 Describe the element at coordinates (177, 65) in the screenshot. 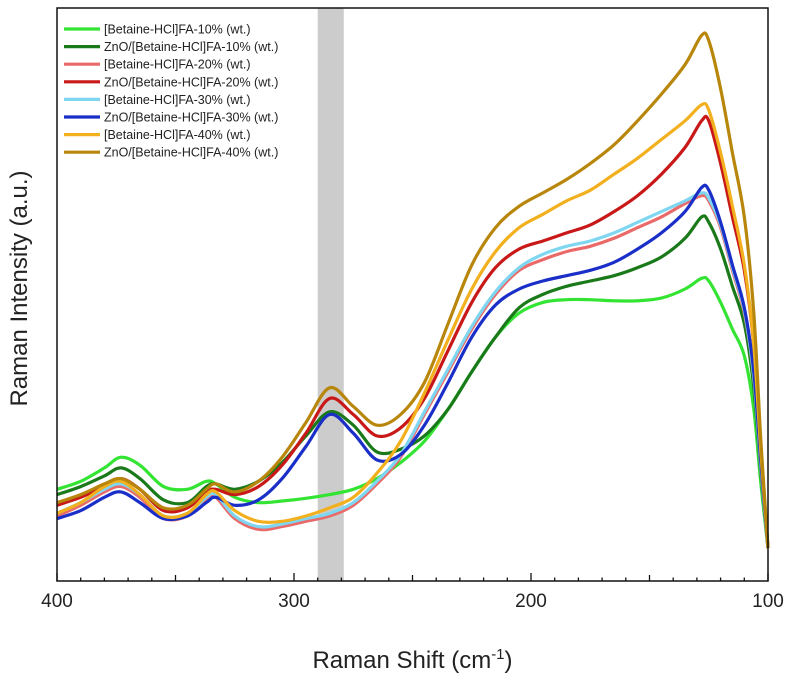

I see `legend-entry-label: [Betaine-HCl]FA-20% (wt.)` at that location.